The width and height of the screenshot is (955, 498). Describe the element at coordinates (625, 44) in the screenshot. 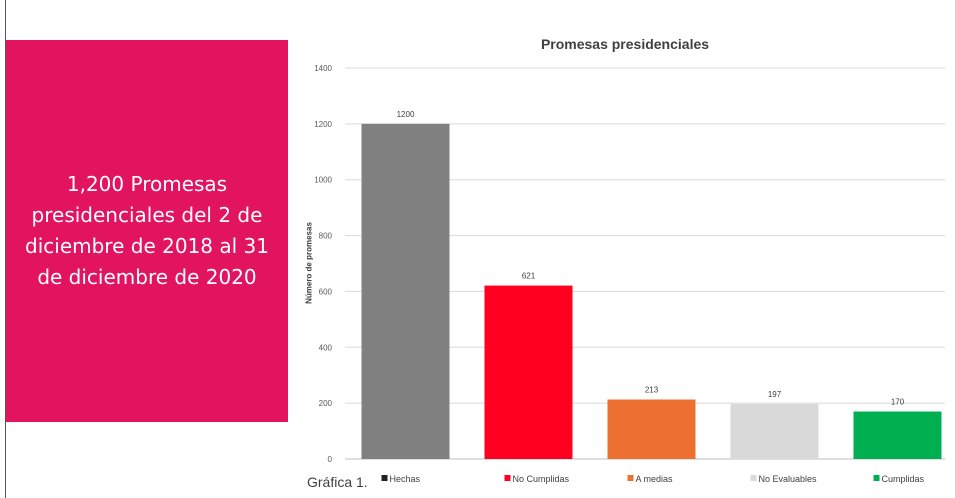

I see `chart-title: Promesas presidenciales` at that location.